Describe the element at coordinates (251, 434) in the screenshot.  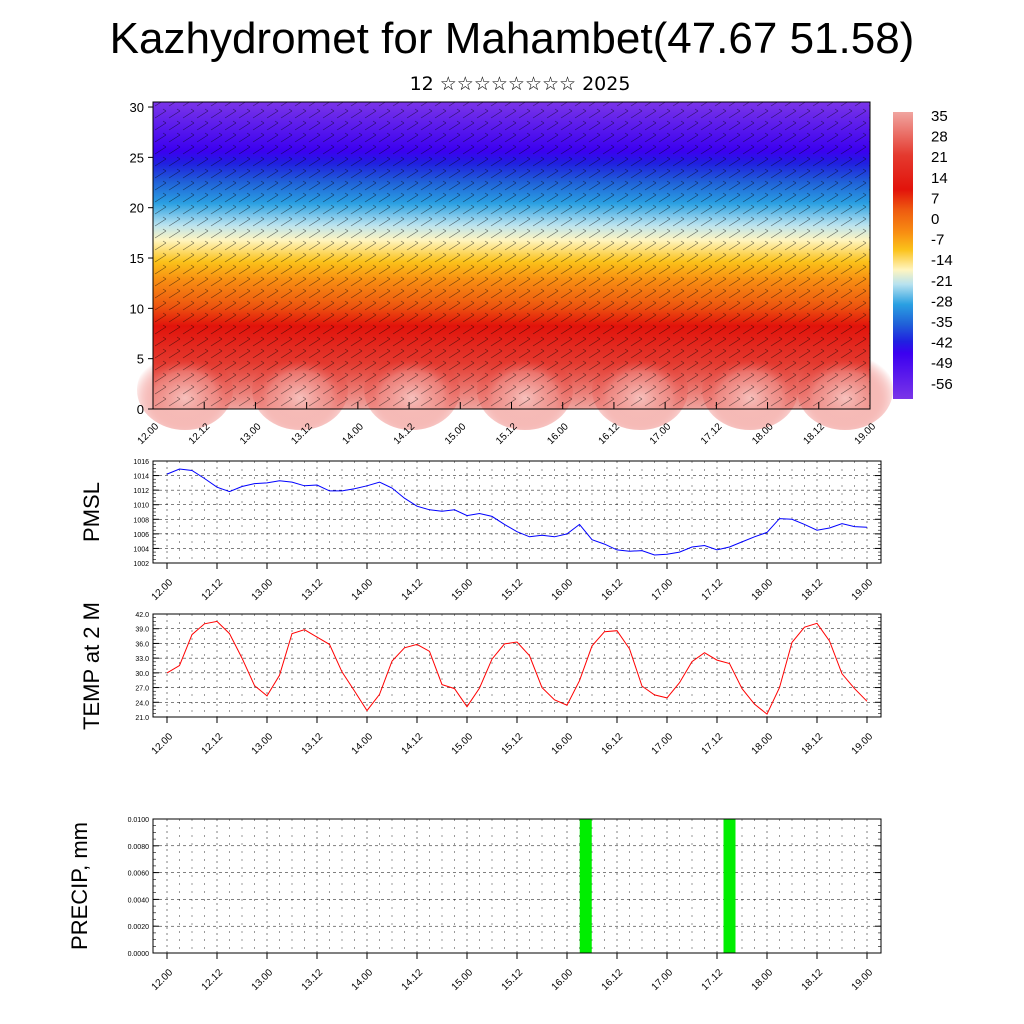
I see `heatmap-x-tick-label: 13.00` at that location.